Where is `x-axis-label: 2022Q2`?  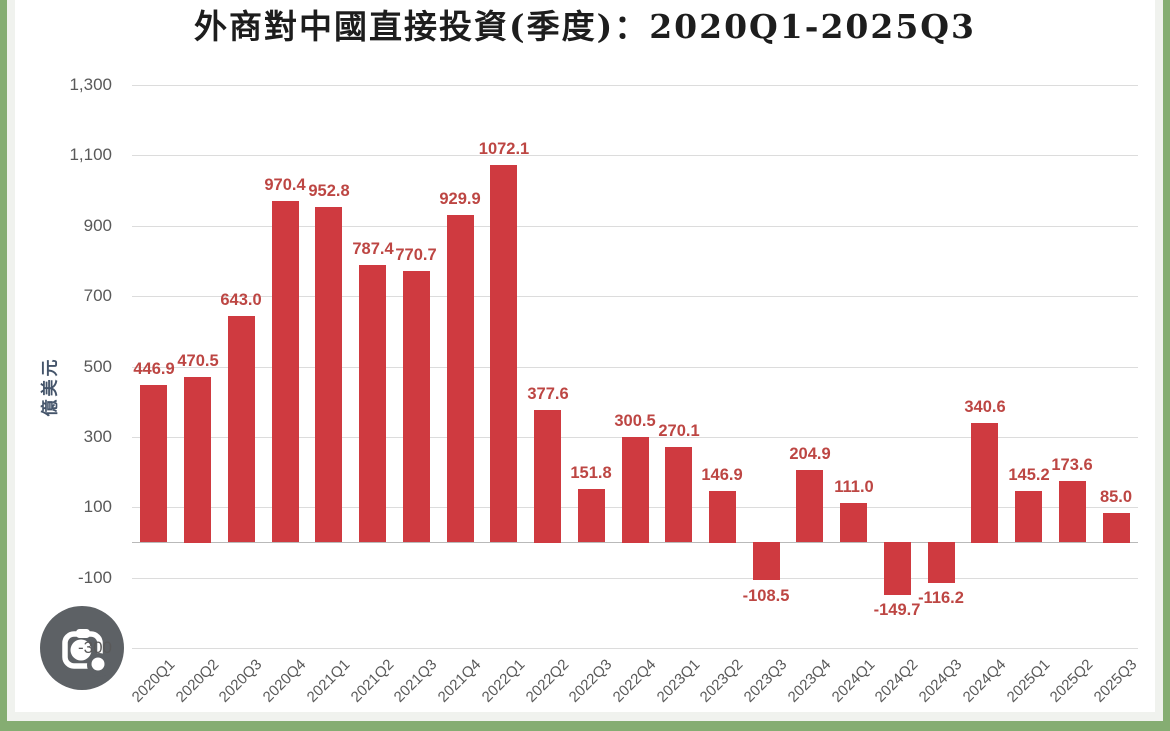
x-axis-label: 2022Q2 is located at coordinates (547, 681).